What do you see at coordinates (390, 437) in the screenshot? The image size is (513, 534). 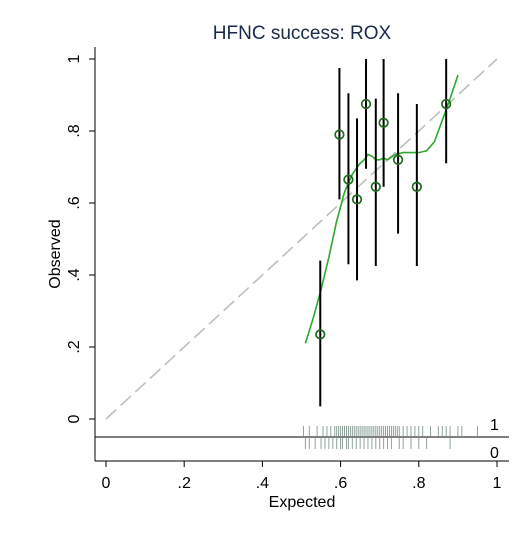 I see `rug-layer` at bounding box center [390, 437].